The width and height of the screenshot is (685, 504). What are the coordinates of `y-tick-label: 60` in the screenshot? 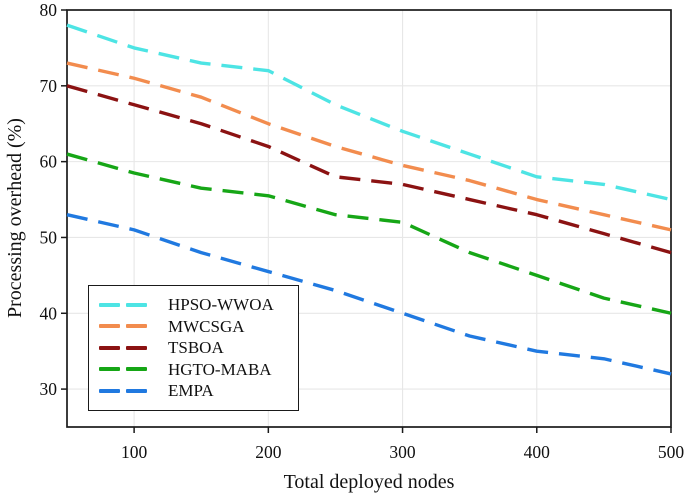 It's located at (49, 162).